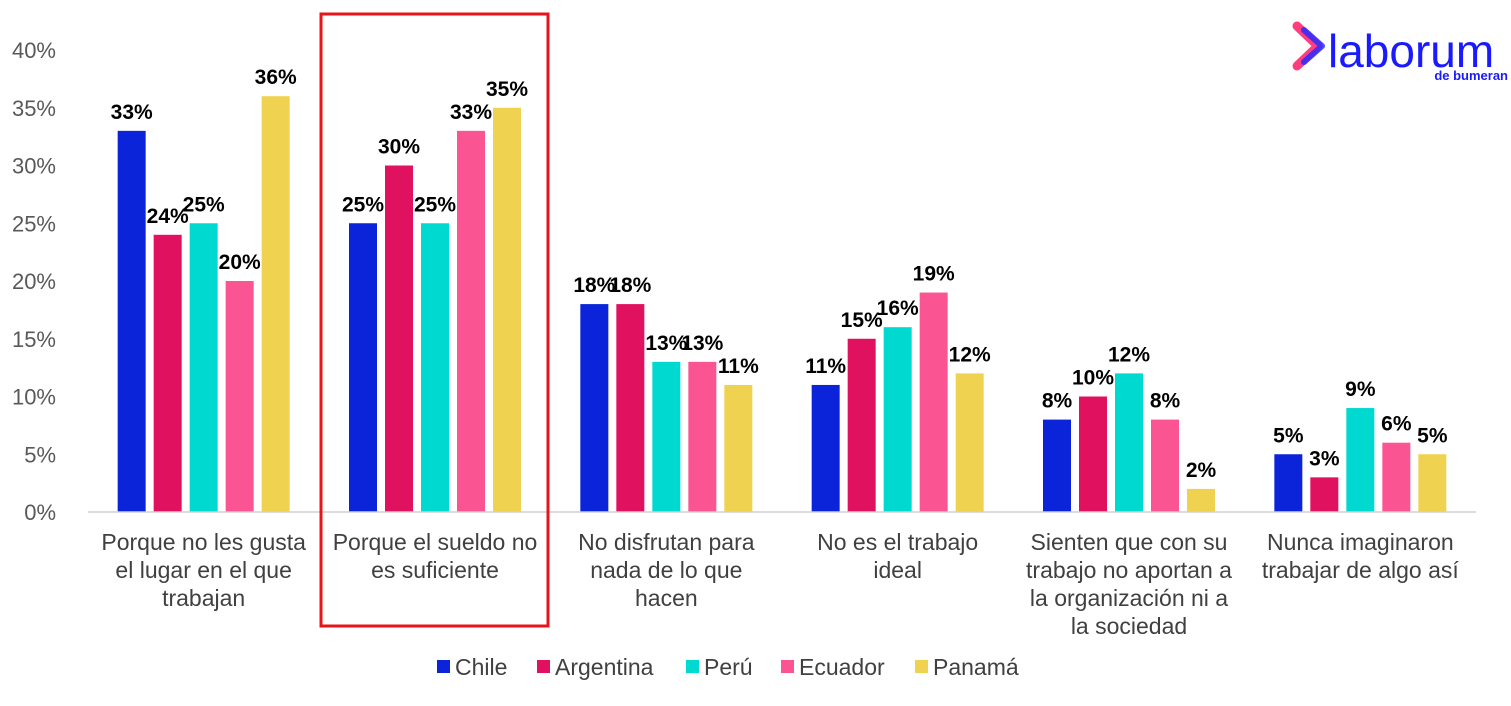  I want to click on data-label: 36%, so click(276, 77).